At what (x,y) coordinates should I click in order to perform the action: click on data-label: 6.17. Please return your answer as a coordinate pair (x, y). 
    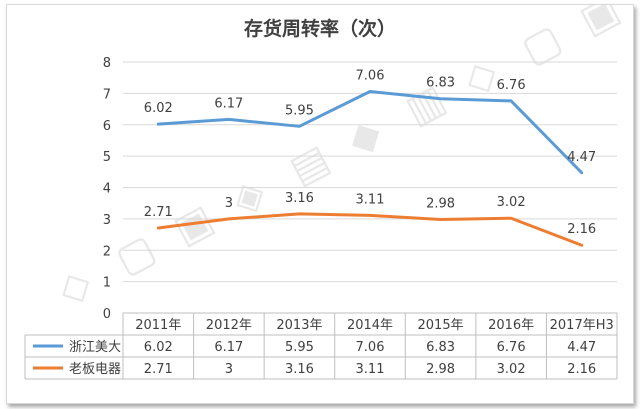
    Looking at the image, I should click on (228, 103).